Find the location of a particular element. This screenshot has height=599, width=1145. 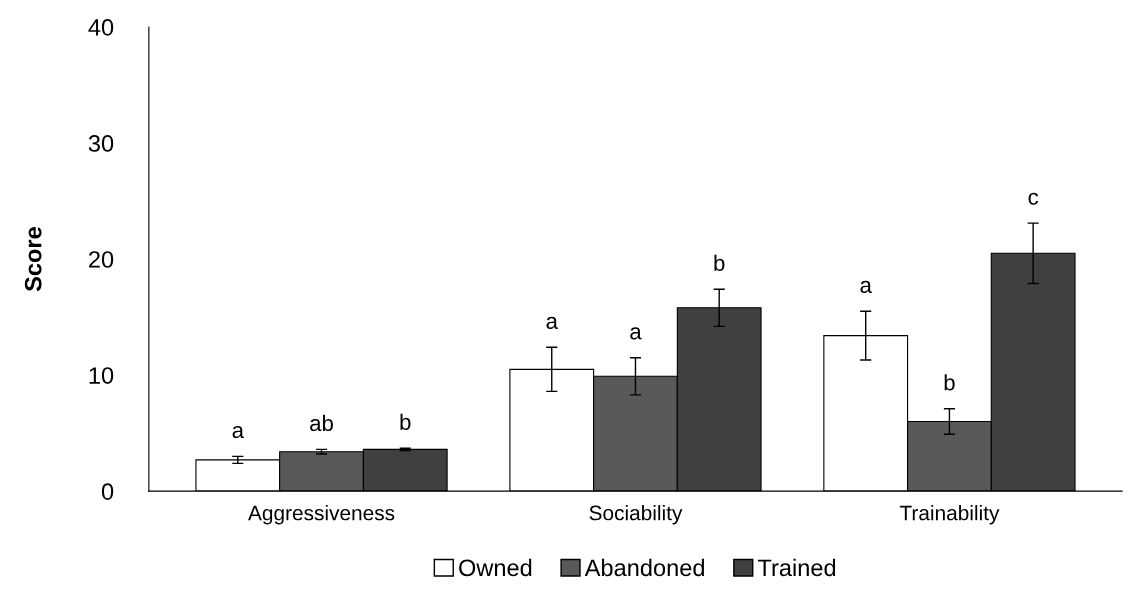

x-tick-label: Sociability is located at coordinates (636, 515).